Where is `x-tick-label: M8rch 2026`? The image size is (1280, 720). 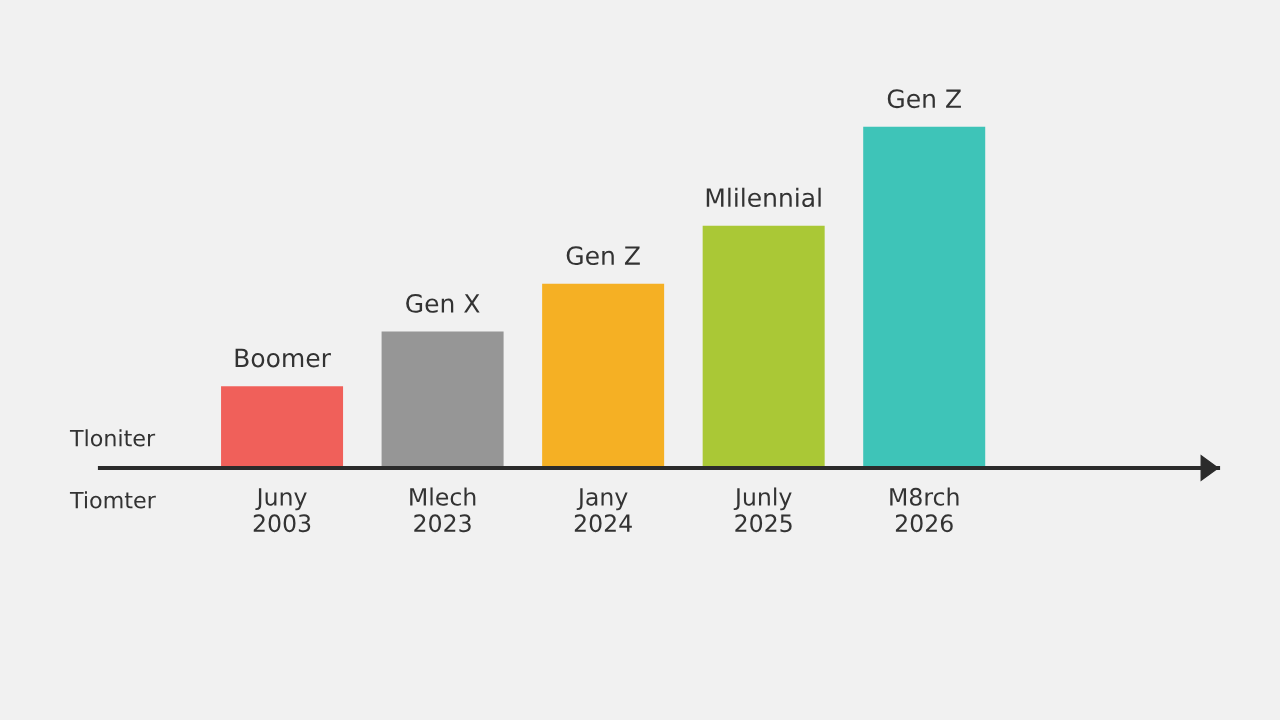
x-tick-label: M8rch 2026 is located at coordinates (924, 510).